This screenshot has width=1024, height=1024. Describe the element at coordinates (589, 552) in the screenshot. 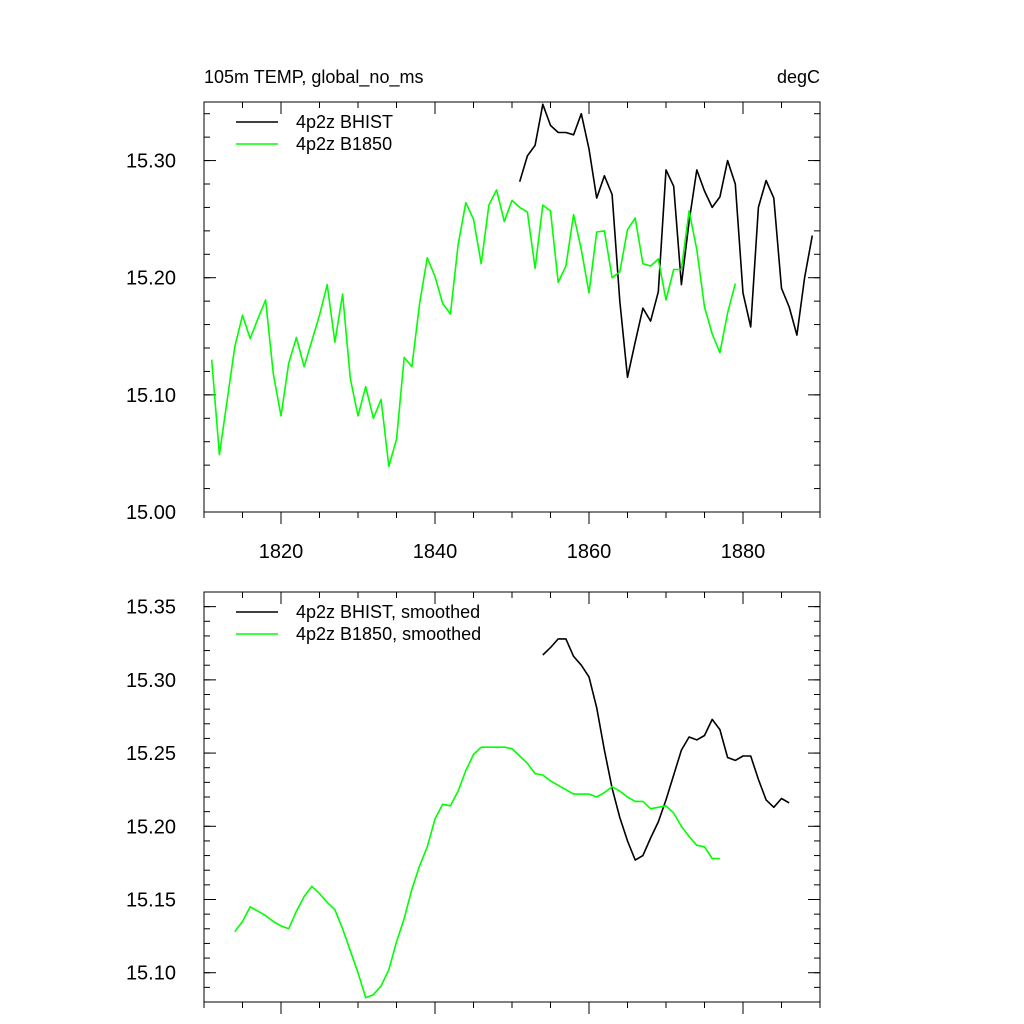

I see `x-tick-label: 1860` at that location.